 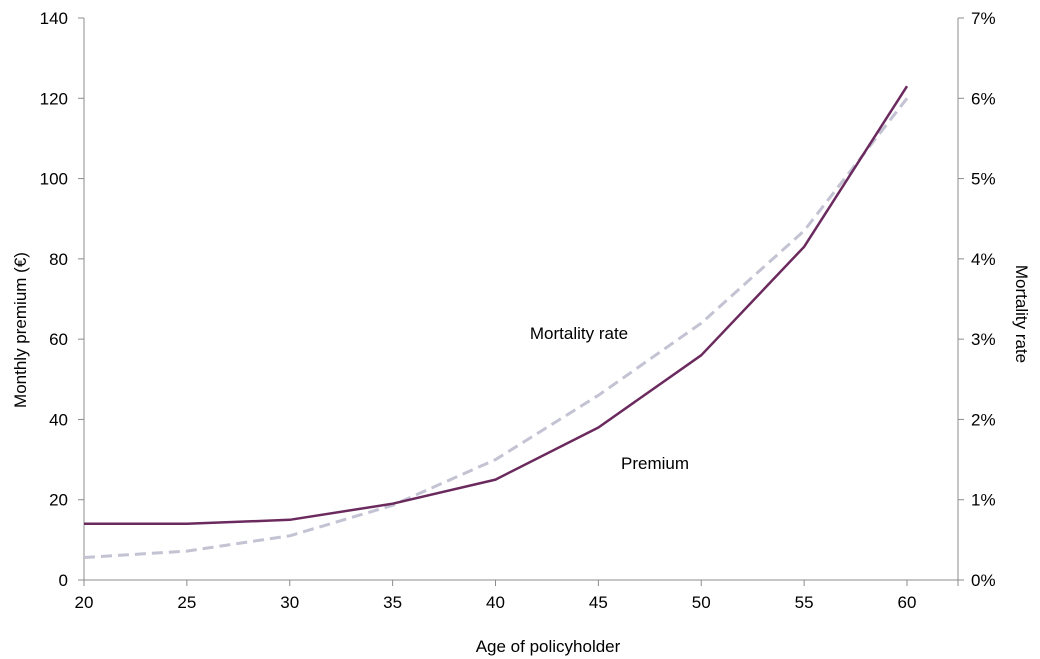 I want to click on y-right-tick-label: 7%, so click(x=983, y=18).